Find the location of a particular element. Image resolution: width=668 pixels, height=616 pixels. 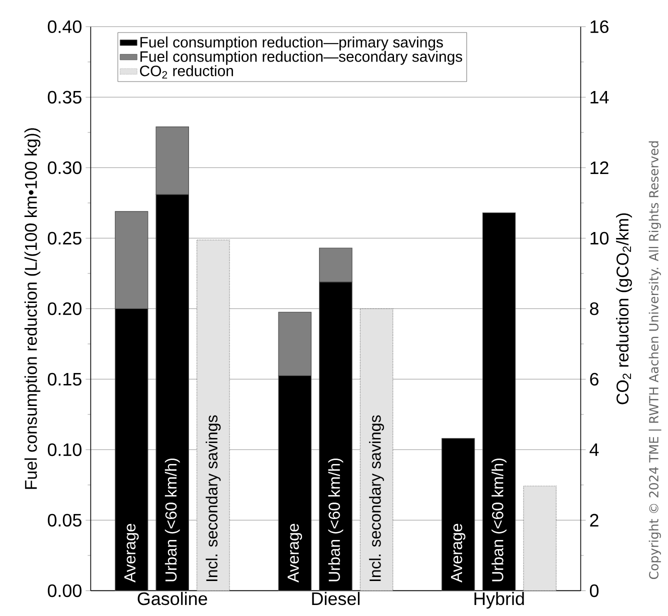

legend-label: Fuel consumption reduction—primary savings is located at coordinates (291, 43).